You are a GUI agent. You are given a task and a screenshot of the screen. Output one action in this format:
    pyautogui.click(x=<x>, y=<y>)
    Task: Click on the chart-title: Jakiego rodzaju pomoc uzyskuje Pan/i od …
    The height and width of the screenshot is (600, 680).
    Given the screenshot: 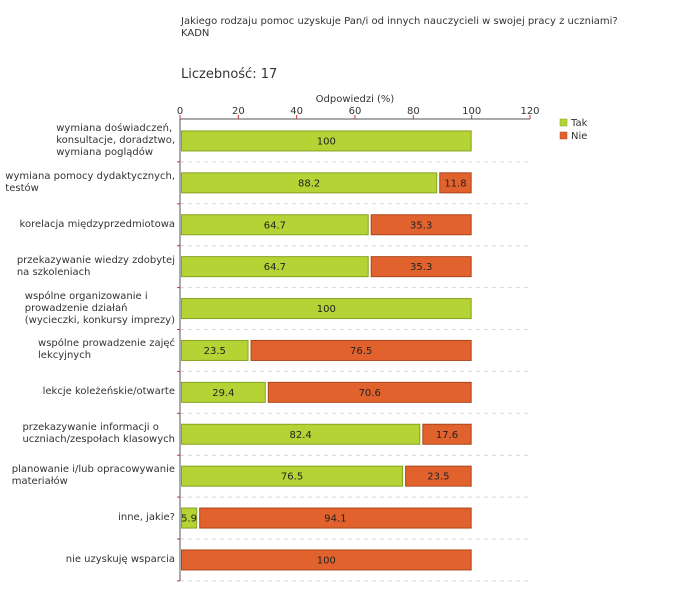 What is the action you would take?
    pyautogui.click(x=399, y=21)
    